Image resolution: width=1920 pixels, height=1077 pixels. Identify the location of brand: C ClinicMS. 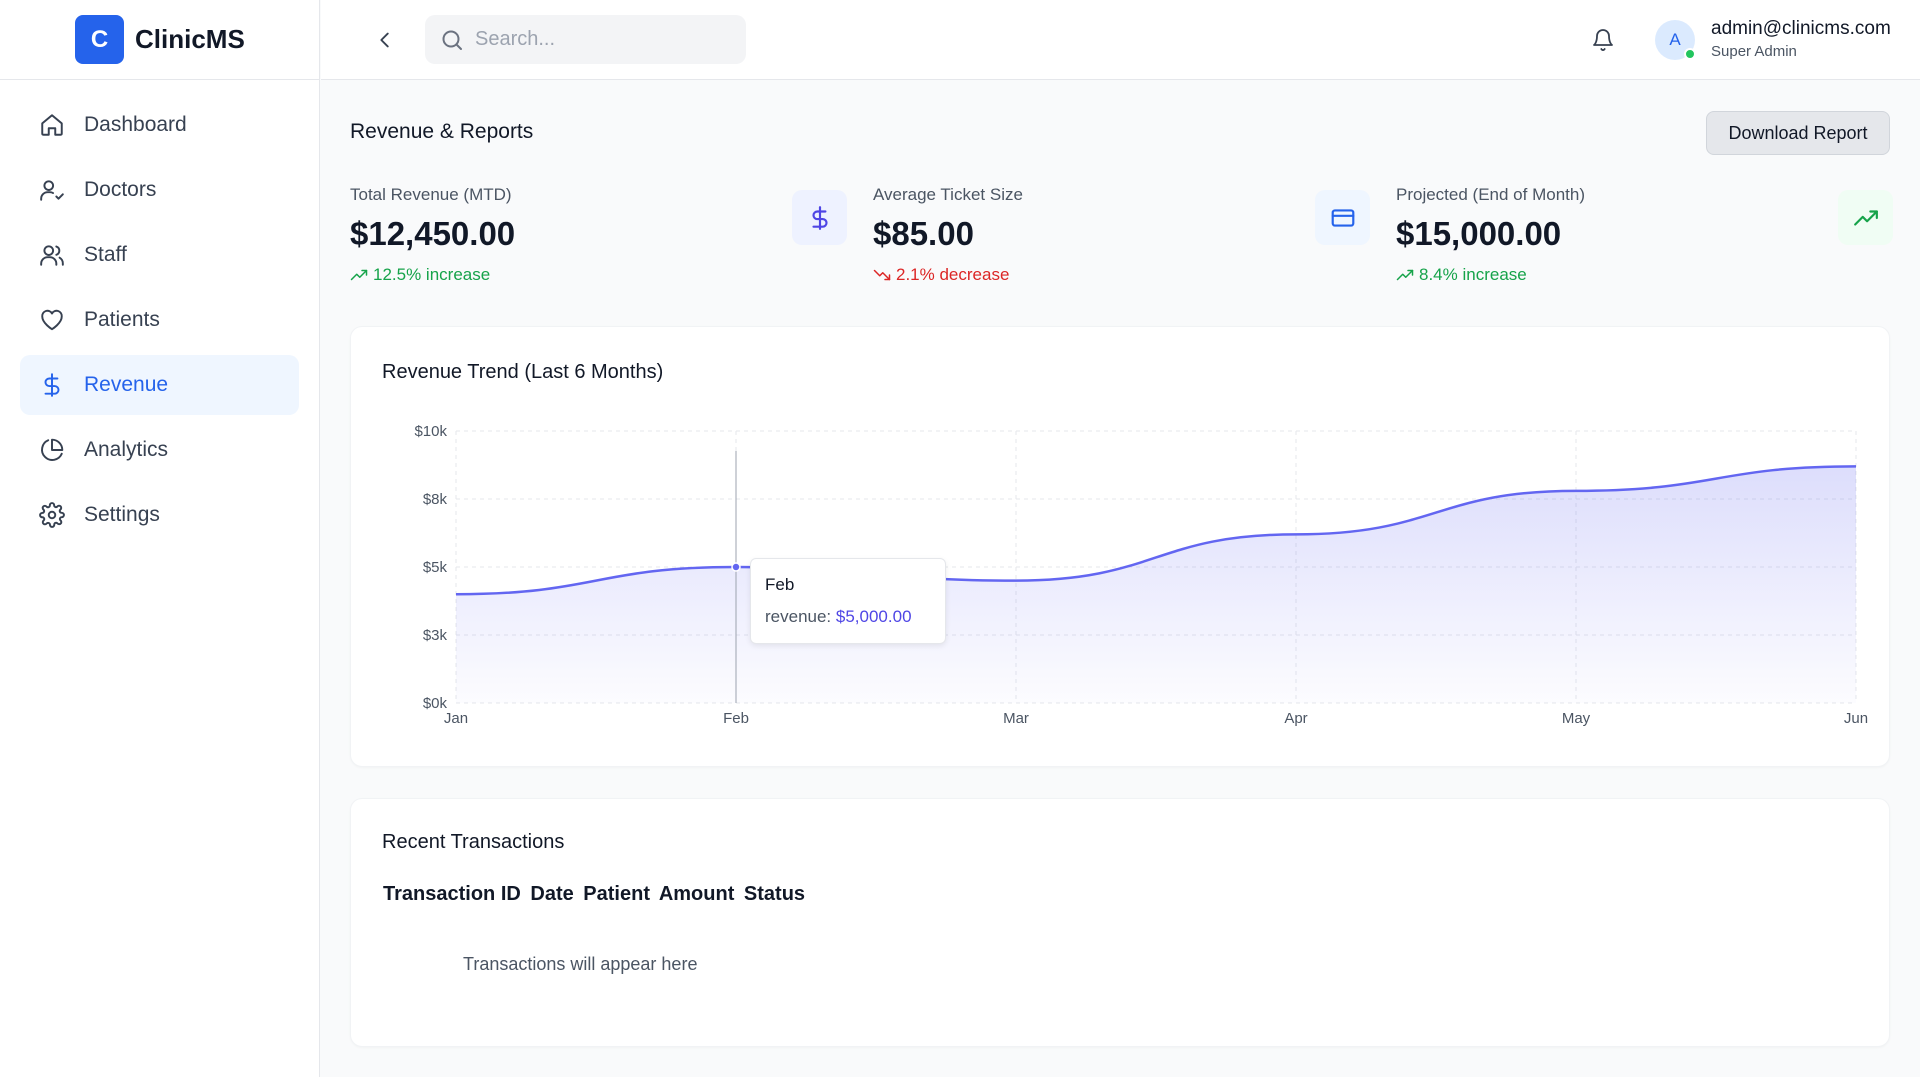
(159, 40).